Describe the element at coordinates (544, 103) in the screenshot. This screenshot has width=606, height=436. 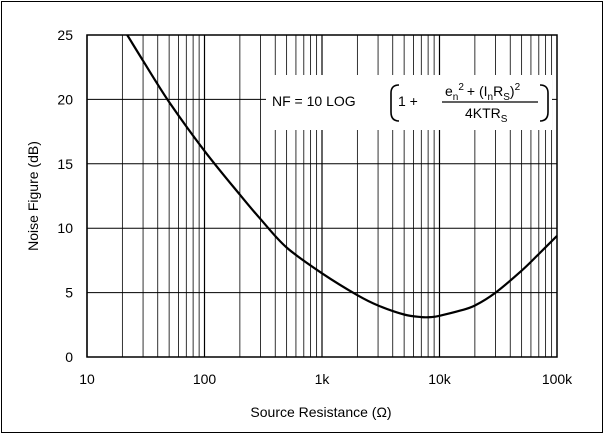
I see `right-bracket` at that location.